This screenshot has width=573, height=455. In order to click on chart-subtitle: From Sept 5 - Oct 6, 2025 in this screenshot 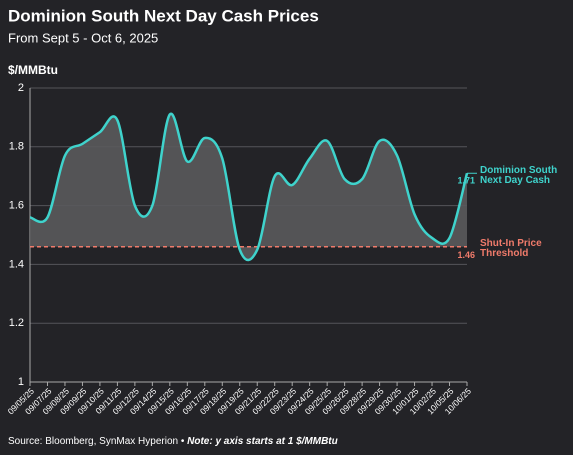, I will do `click(83, 37)`.